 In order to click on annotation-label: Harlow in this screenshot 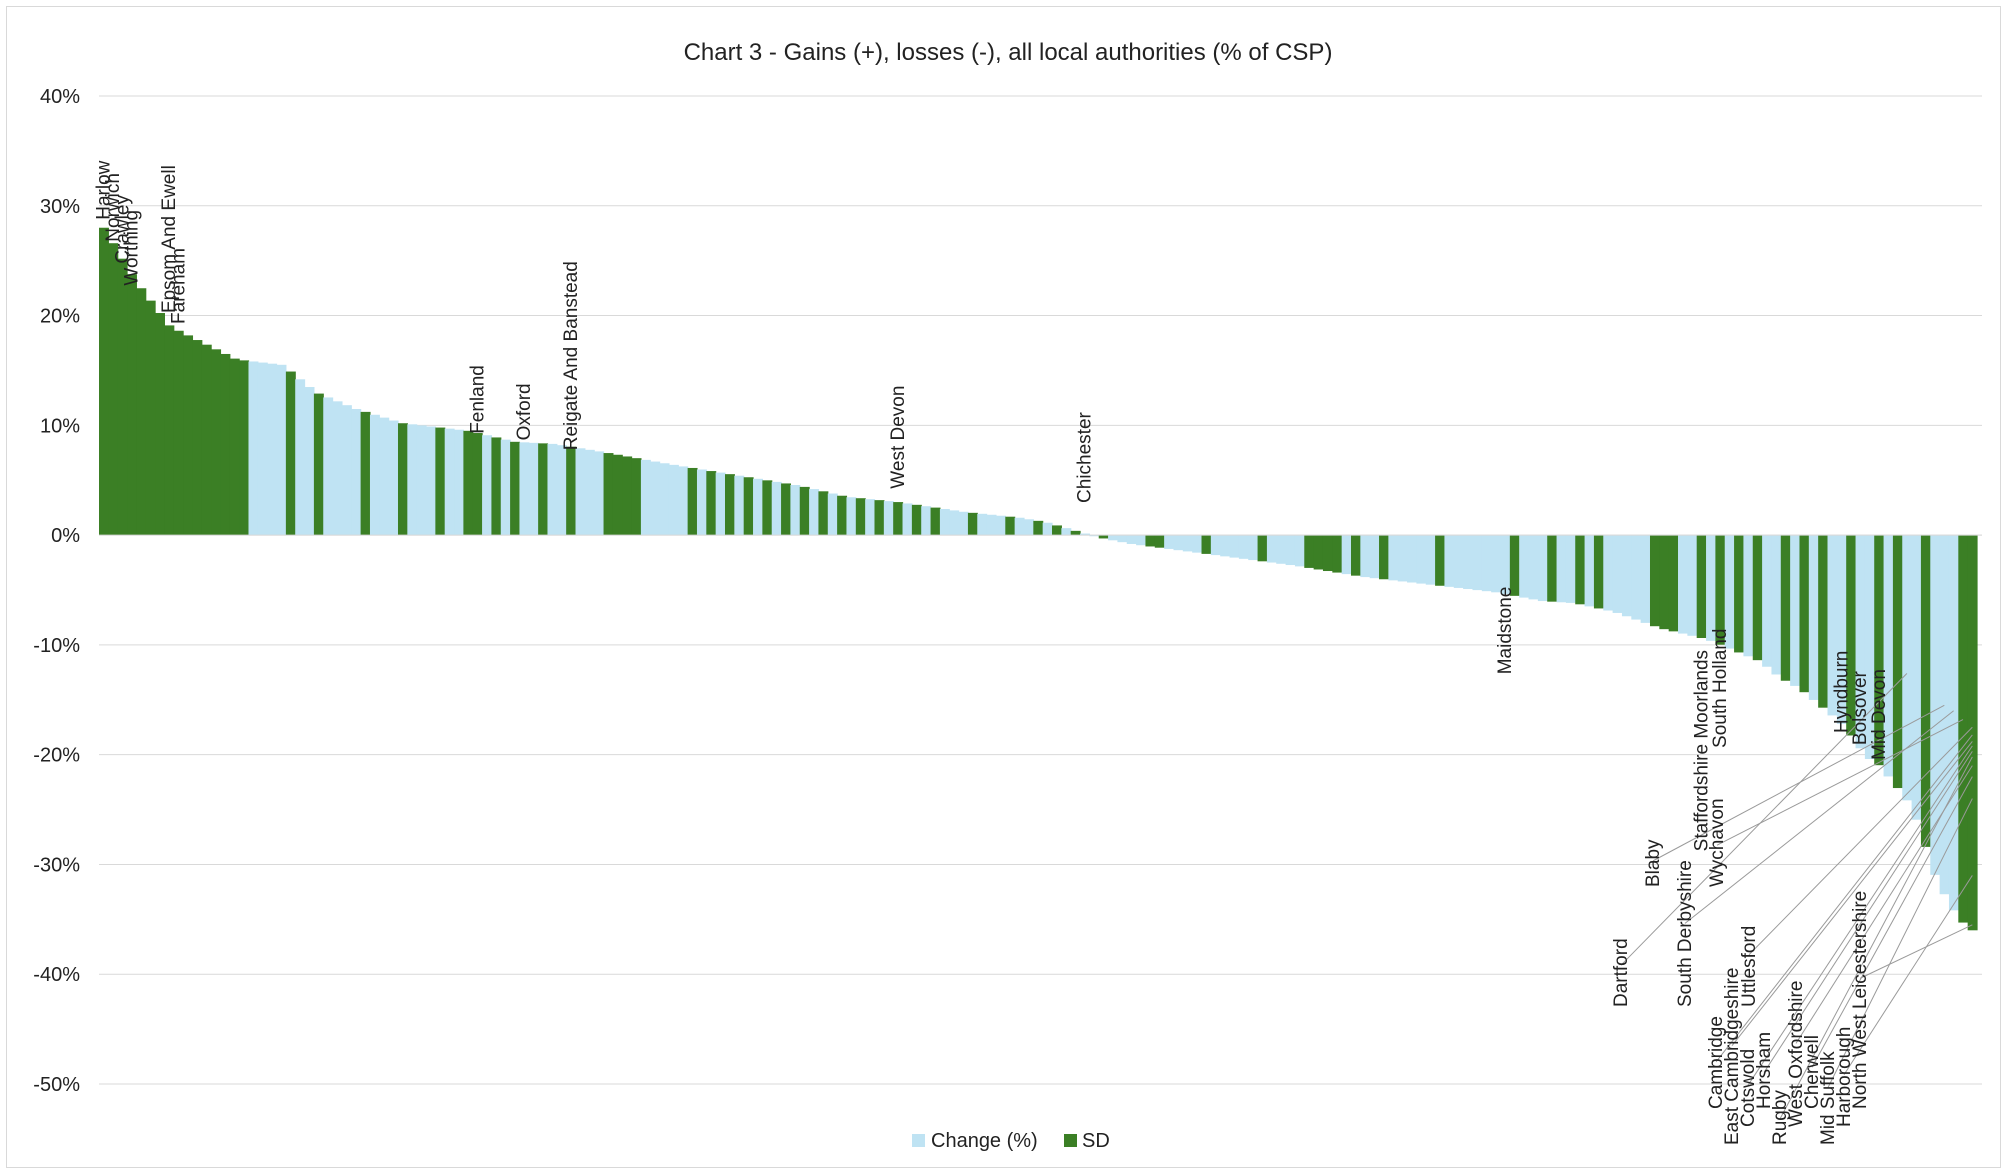, I will do `click(104, 189)`.